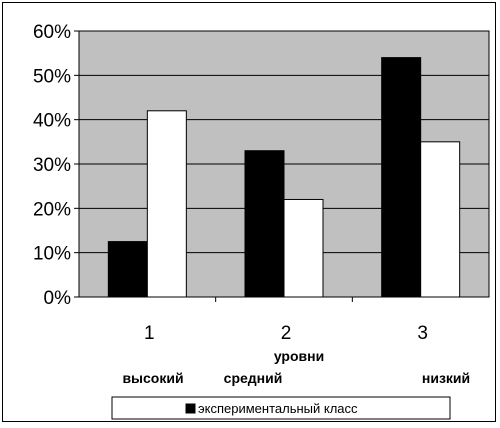  What do you see at coordinates (286, 333) in the screenshot?
I see `category-label: 2` at bounding box center [286, 333].